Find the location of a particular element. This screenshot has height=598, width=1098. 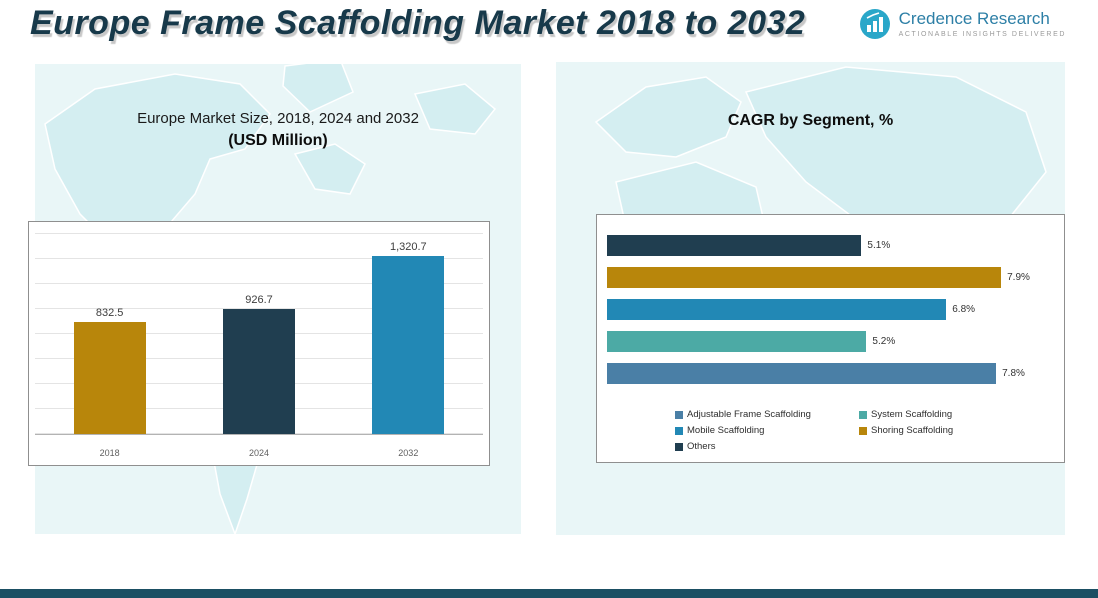

hbar-row: 5.1% is located at coordinates (831, 245).